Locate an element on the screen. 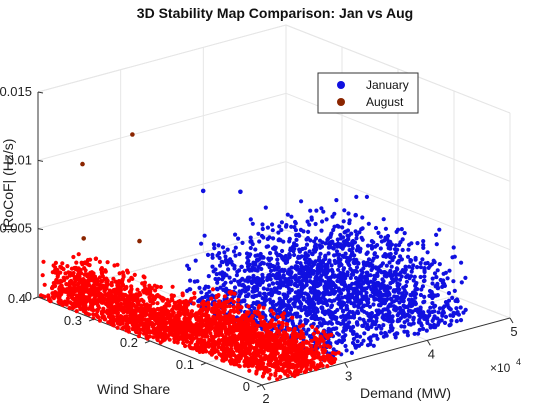 This screenshot has width=550, height=412. y-tick-label: 0.2 is located at coordinates (129, 342).